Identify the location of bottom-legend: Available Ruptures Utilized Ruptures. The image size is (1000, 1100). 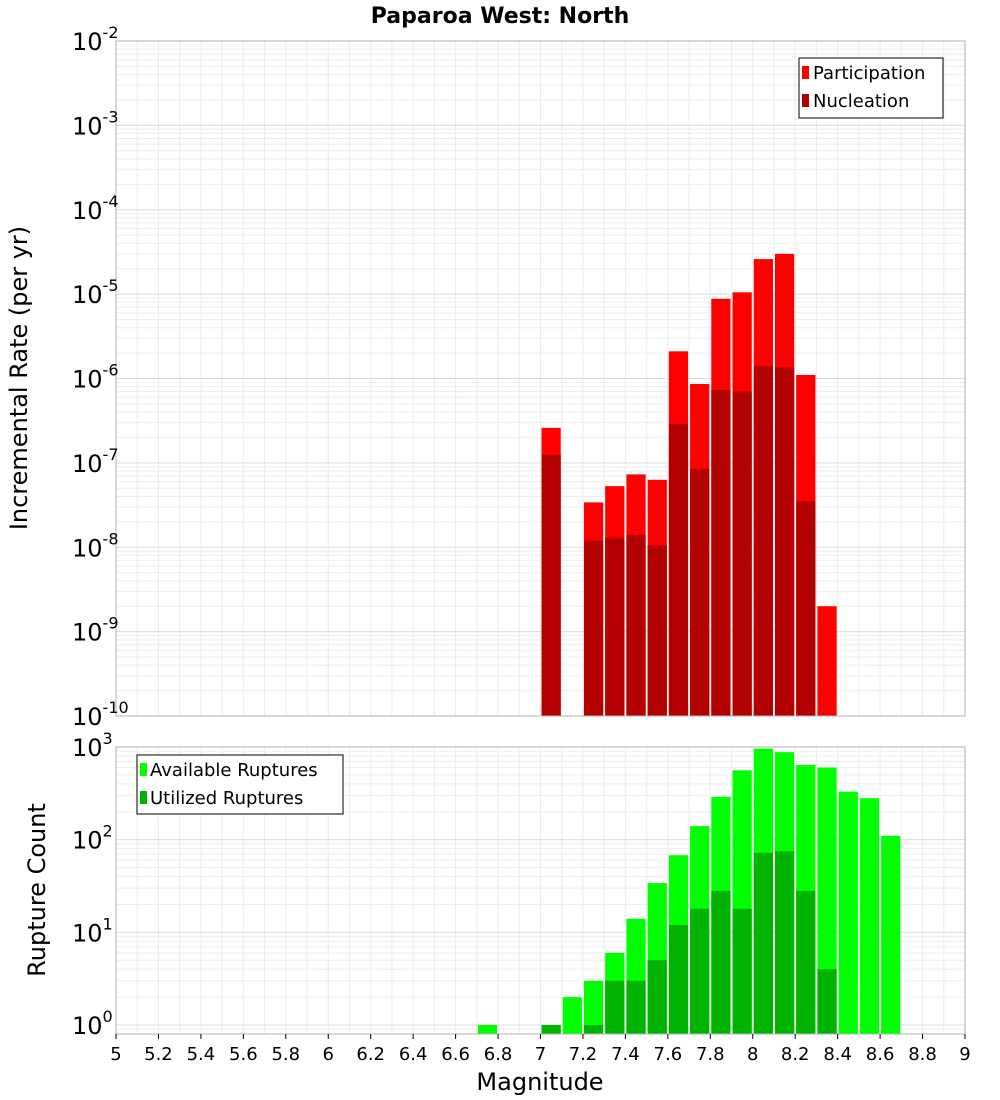
(240, 784).